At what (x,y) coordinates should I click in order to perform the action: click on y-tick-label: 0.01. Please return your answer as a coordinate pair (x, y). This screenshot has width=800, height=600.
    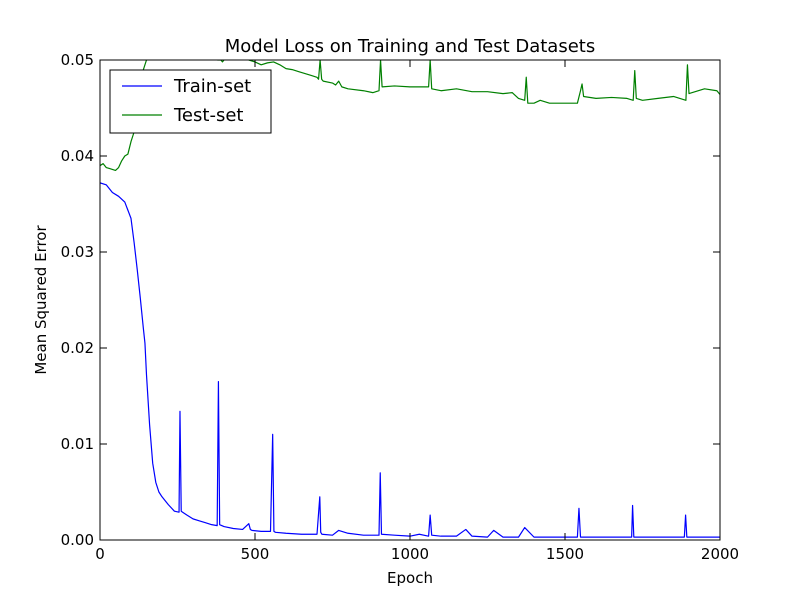
    Looking at the image, I should click on (77, 444).